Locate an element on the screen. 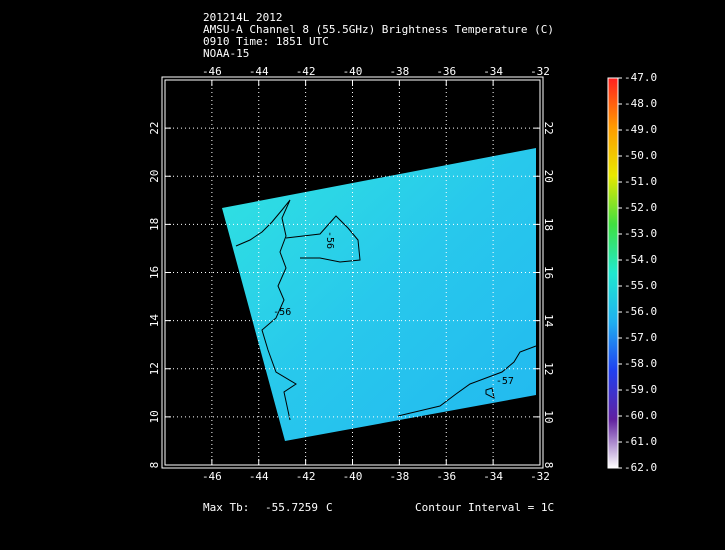 This screenshot has height=550, width=725. colorbar-label: -55.0 is located at coordinates (640, 285).